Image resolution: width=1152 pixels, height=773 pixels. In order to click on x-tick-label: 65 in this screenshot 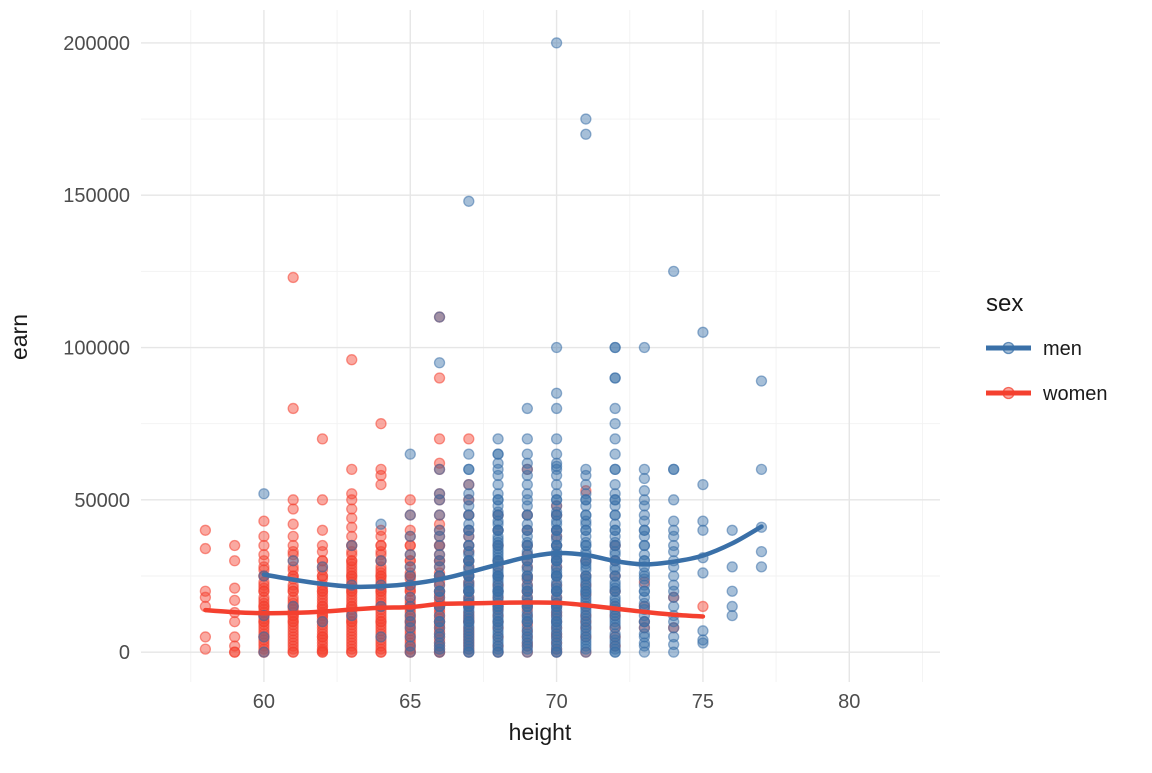, I will do `click(410, 702)`.